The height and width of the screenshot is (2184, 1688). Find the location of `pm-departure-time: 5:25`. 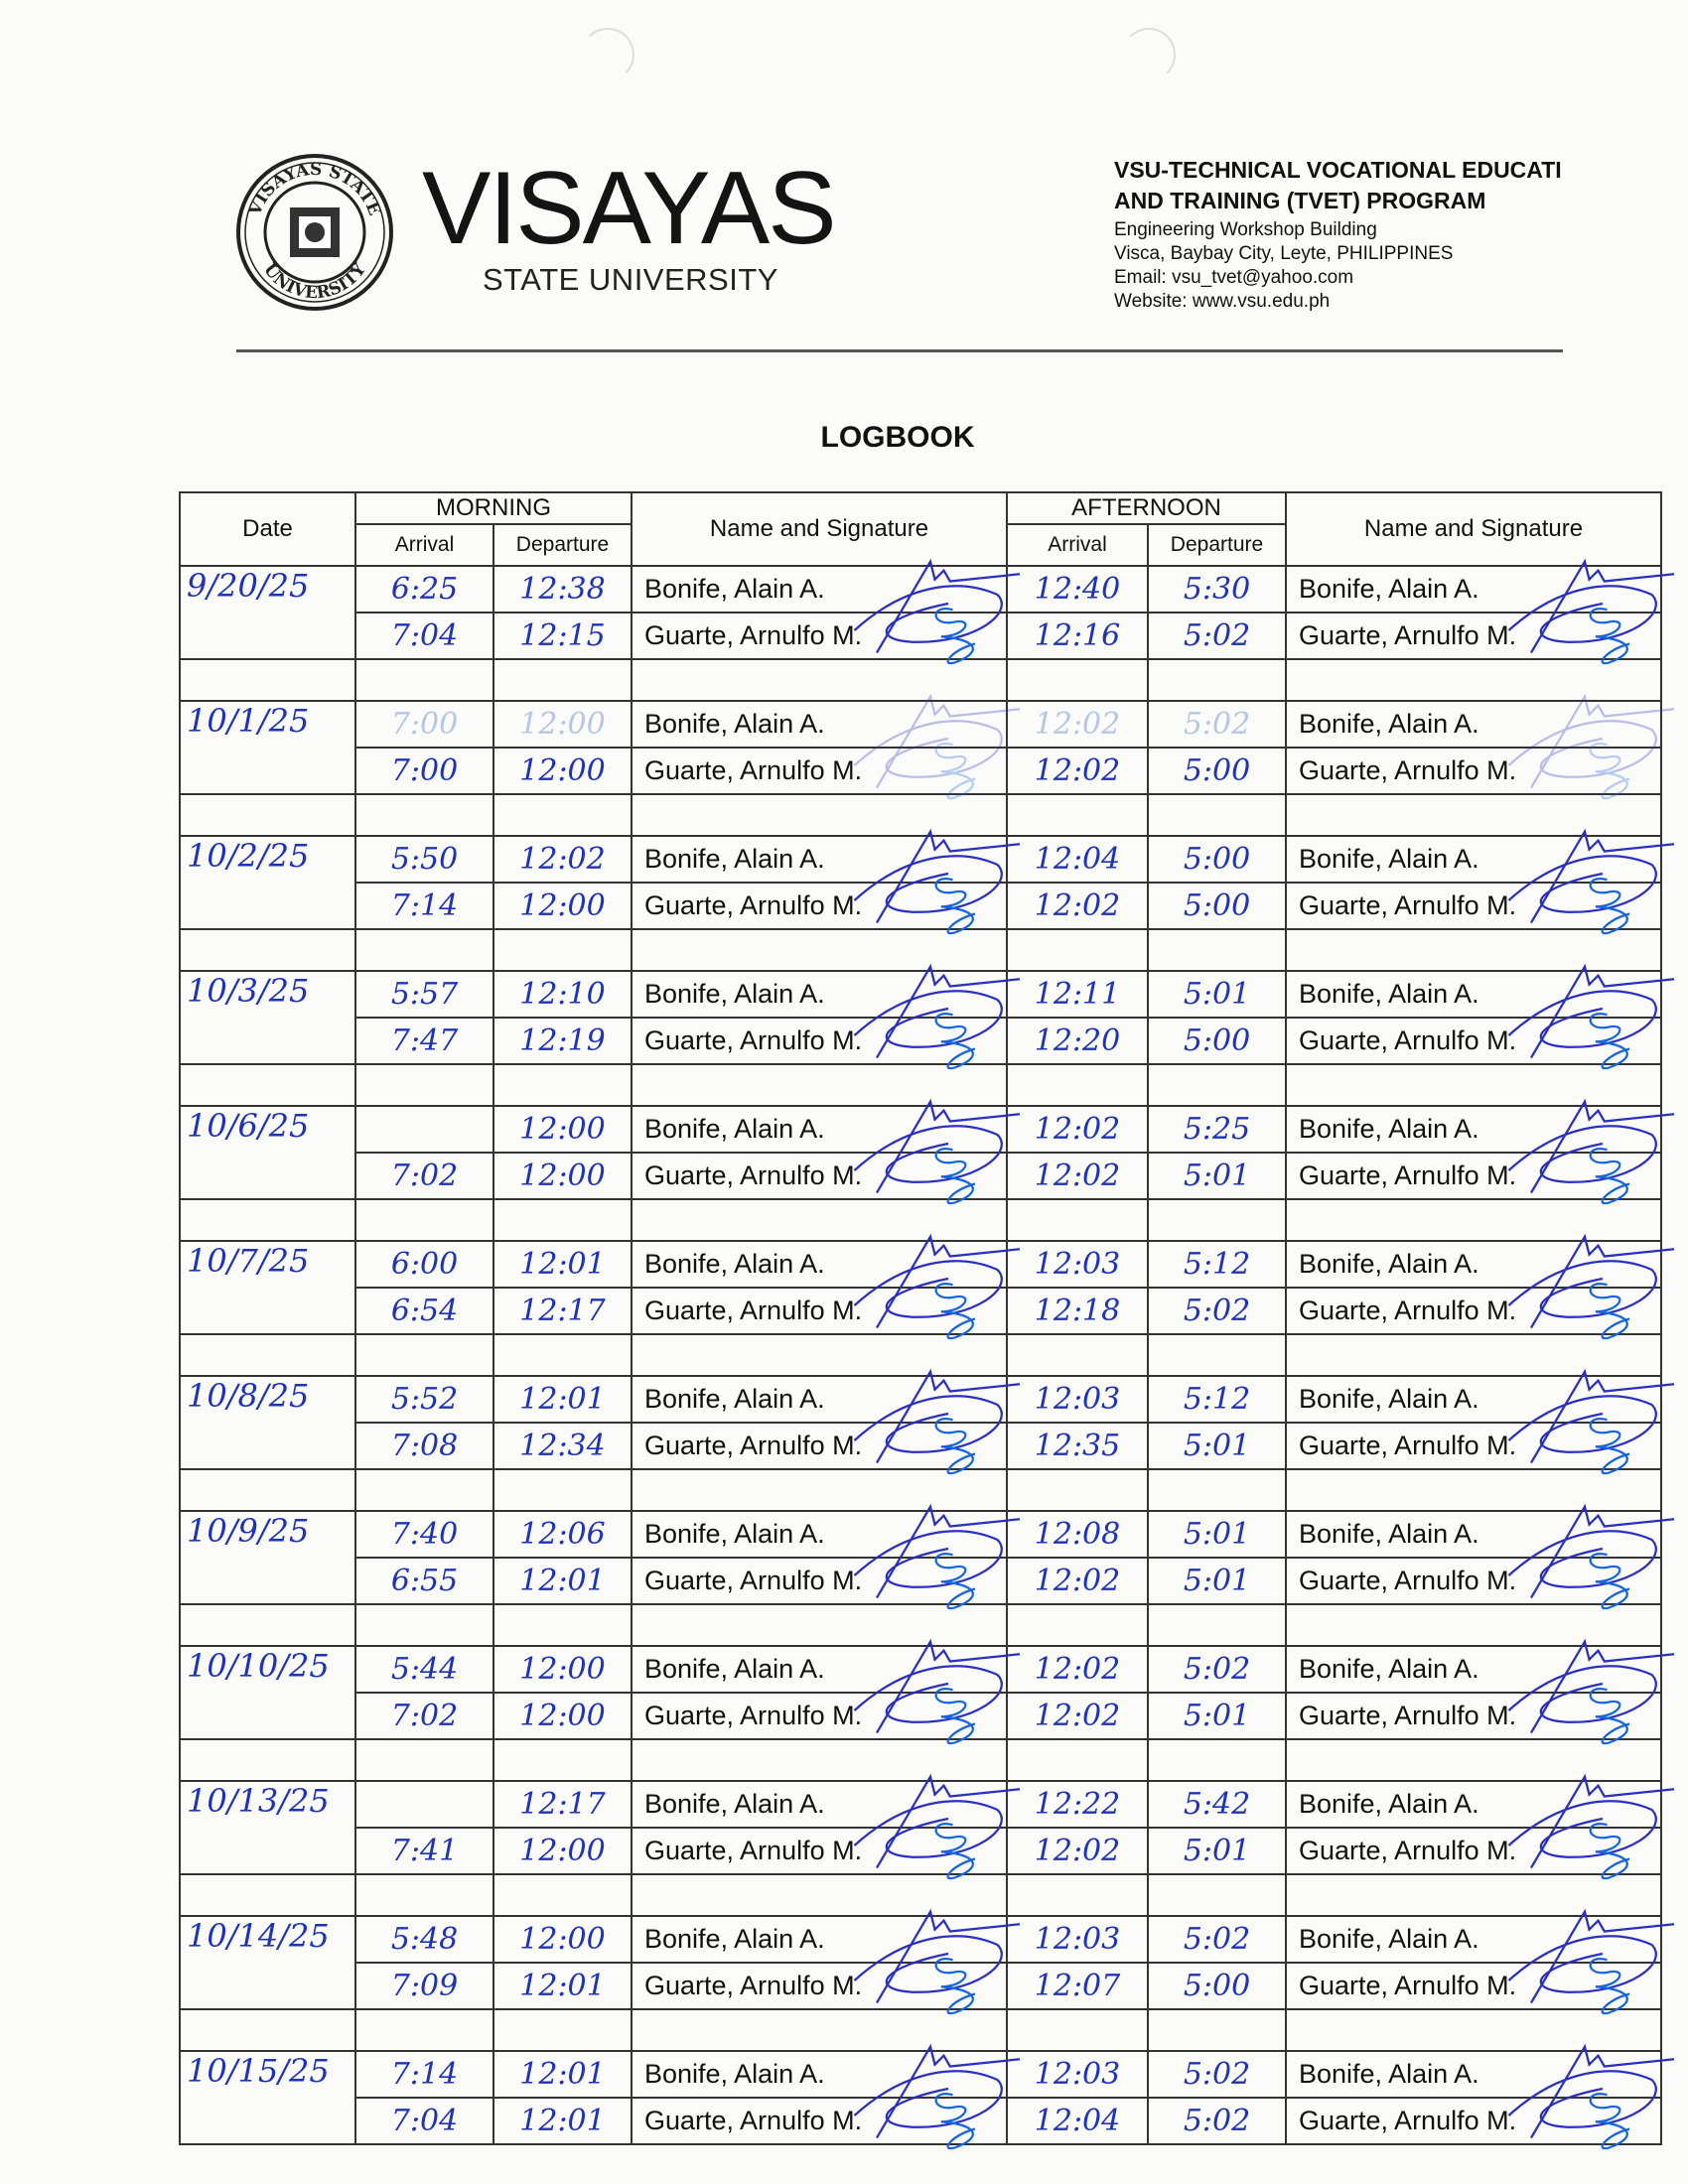

pm-departure-time: 5:25 is located at coordinates (1217, 1129).